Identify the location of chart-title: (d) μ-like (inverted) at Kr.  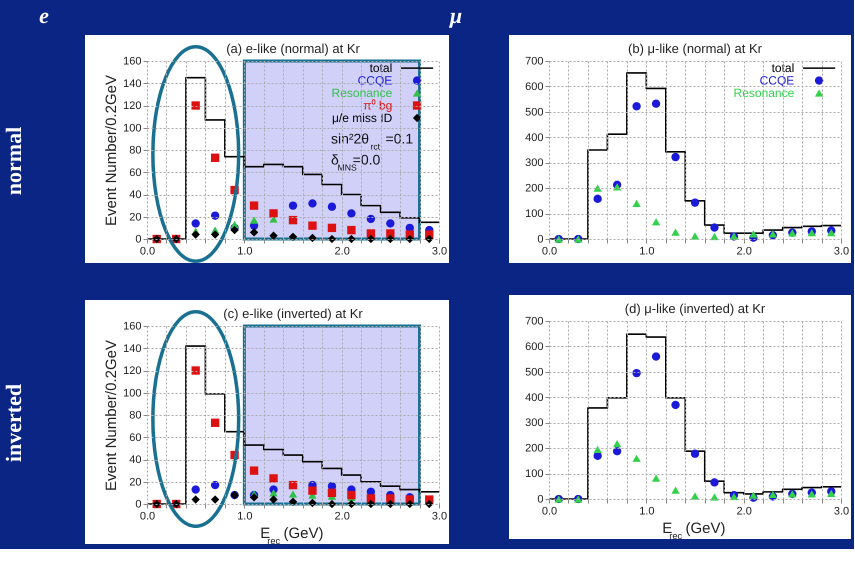
(695, 308).